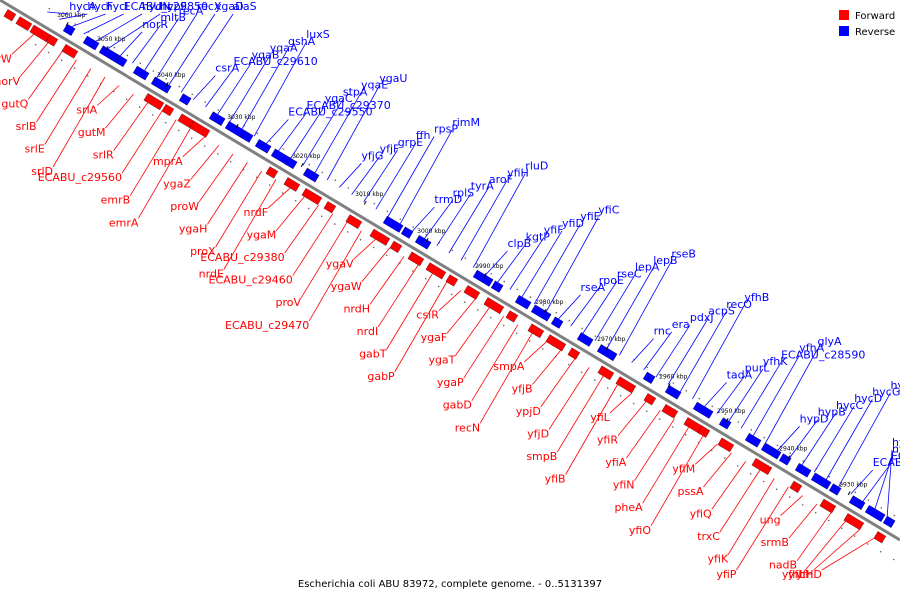 The width and height of the screenshot is (900, 600). Describe the element at coordinates (80, 177) in the screenshot. I see `gene-label: ECABU_c29560` at that location.